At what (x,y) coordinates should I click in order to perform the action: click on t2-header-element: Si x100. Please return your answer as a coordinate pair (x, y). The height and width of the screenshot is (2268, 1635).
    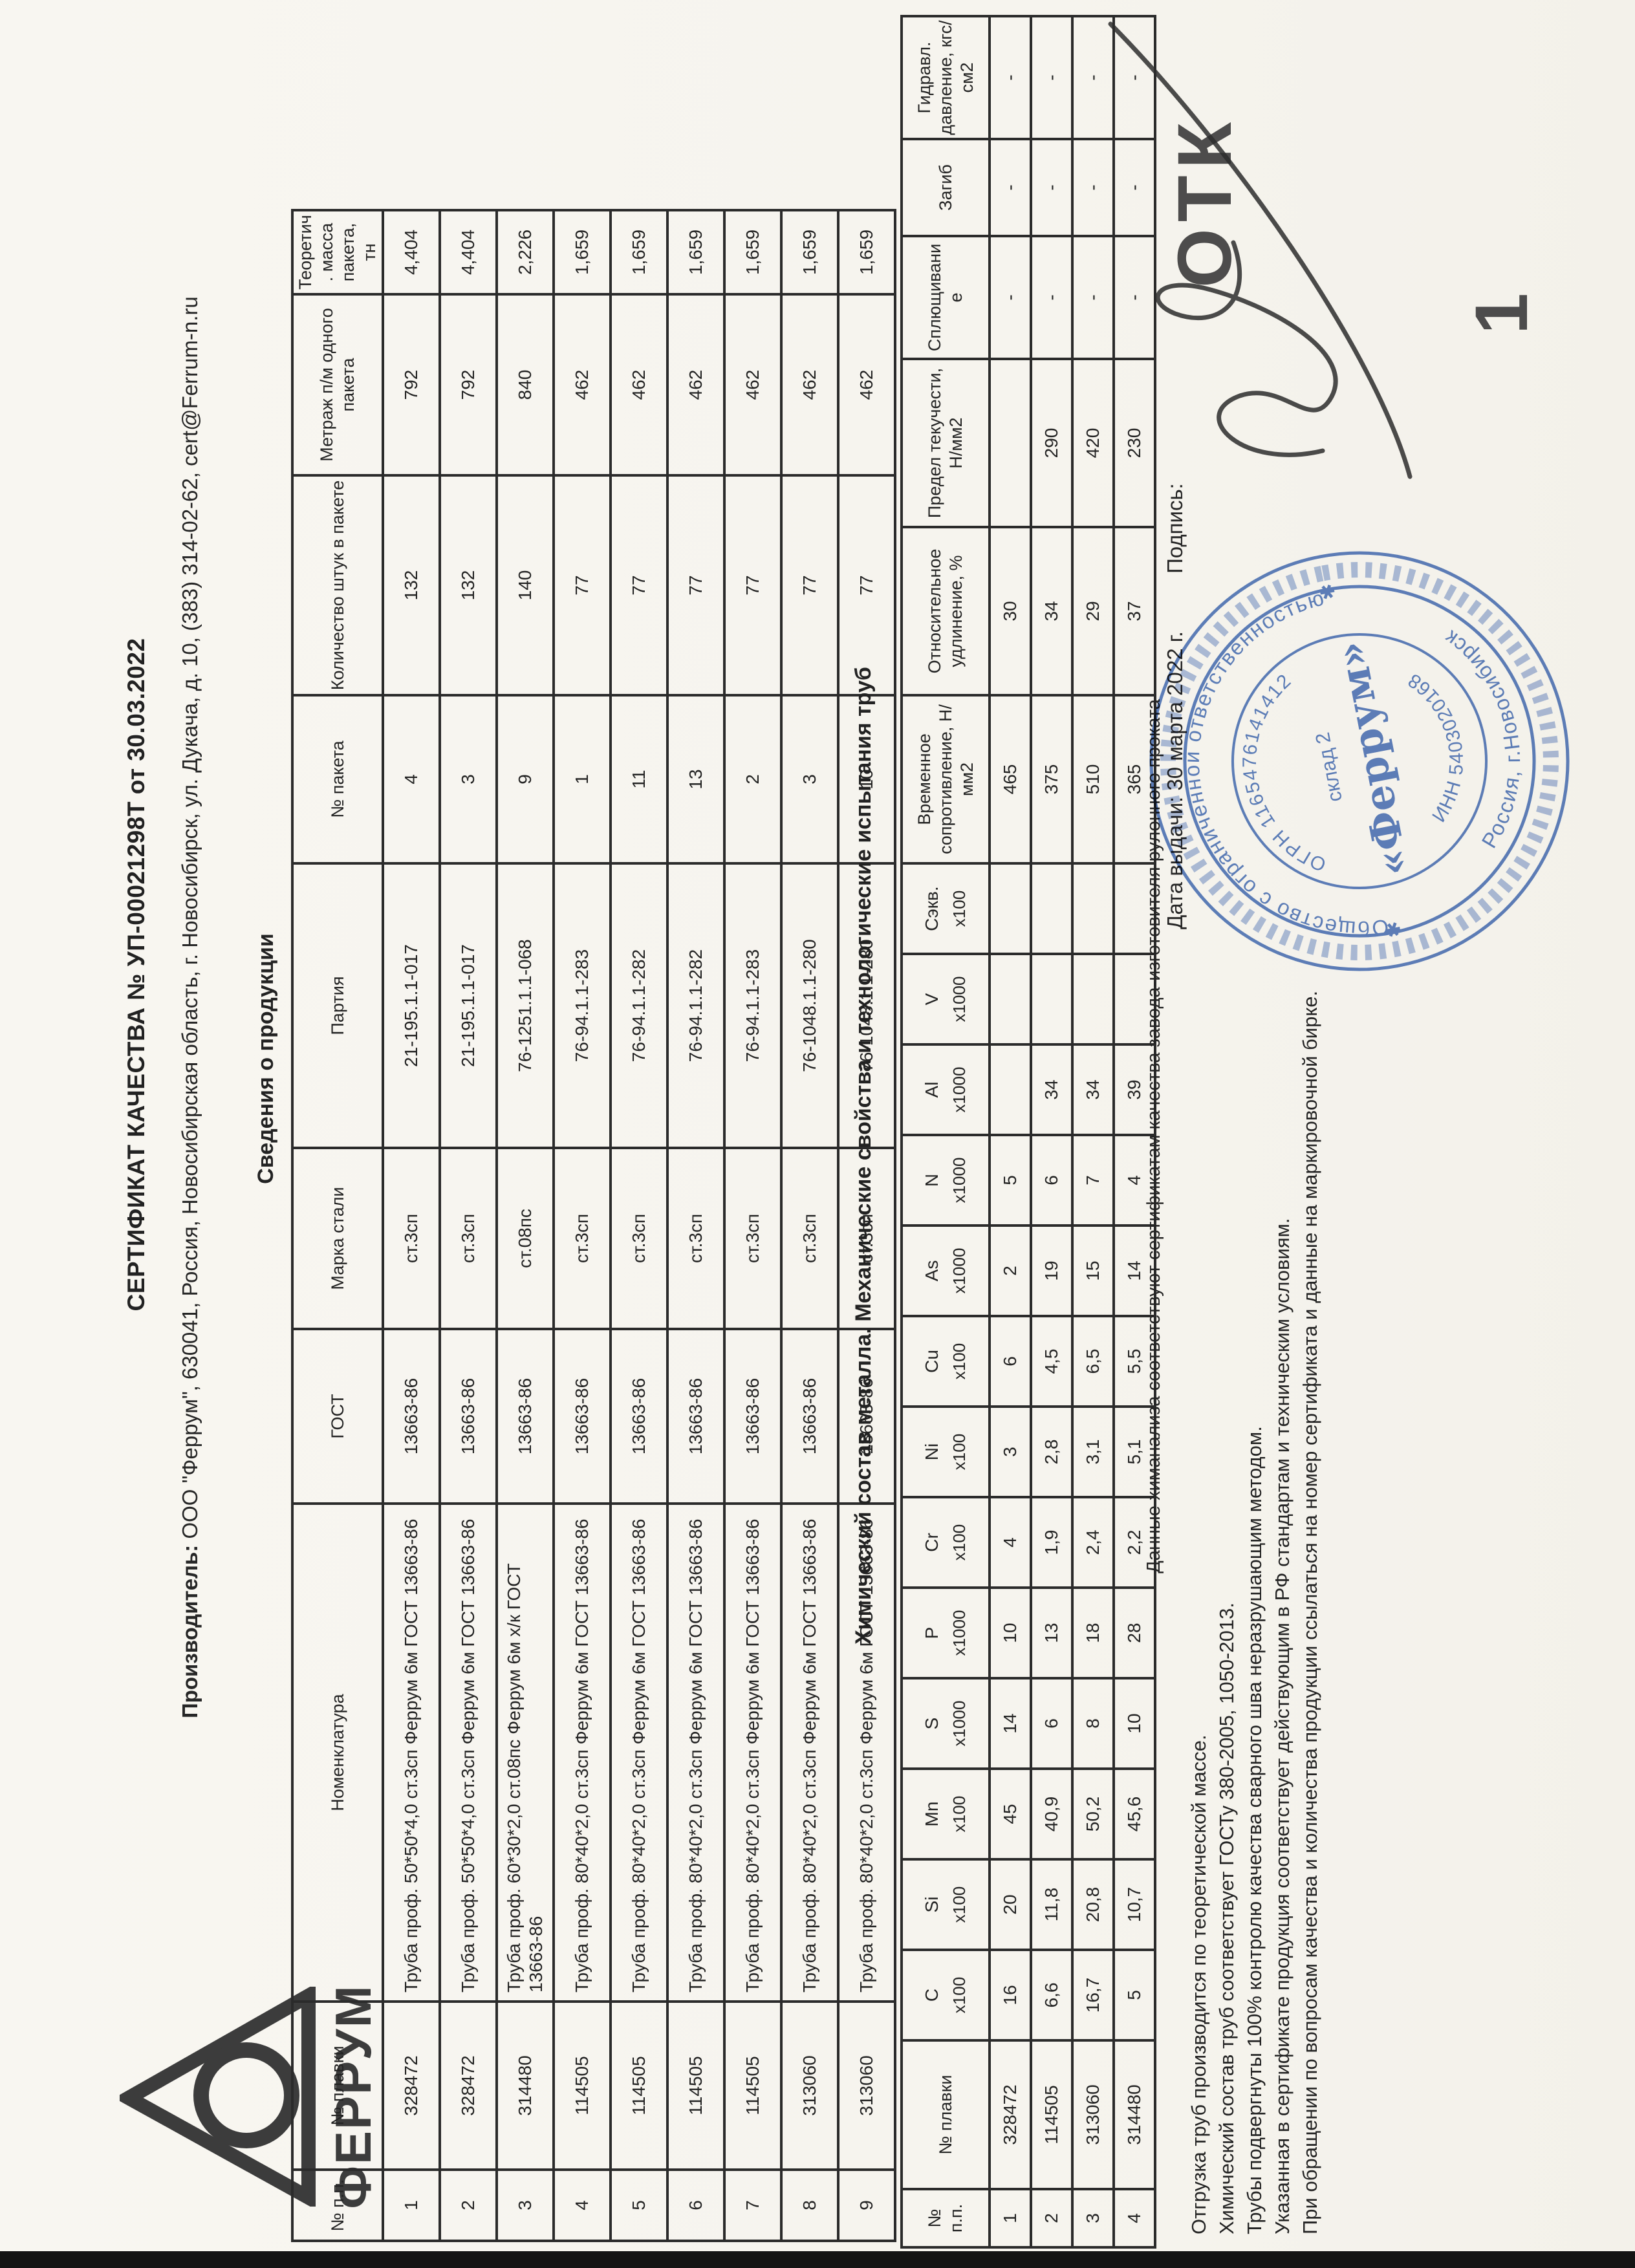
    Looking at the image, I should click on (946, 1904).